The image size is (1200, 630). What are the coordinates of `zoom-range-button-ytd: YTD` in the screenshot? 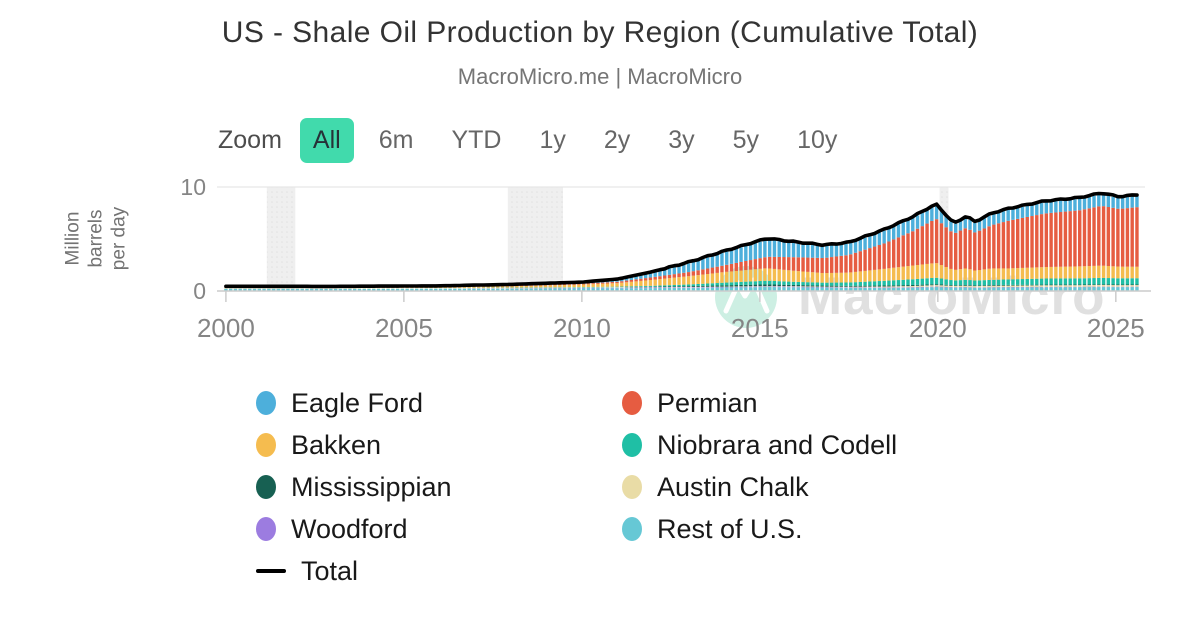 It's located at (476, 140).